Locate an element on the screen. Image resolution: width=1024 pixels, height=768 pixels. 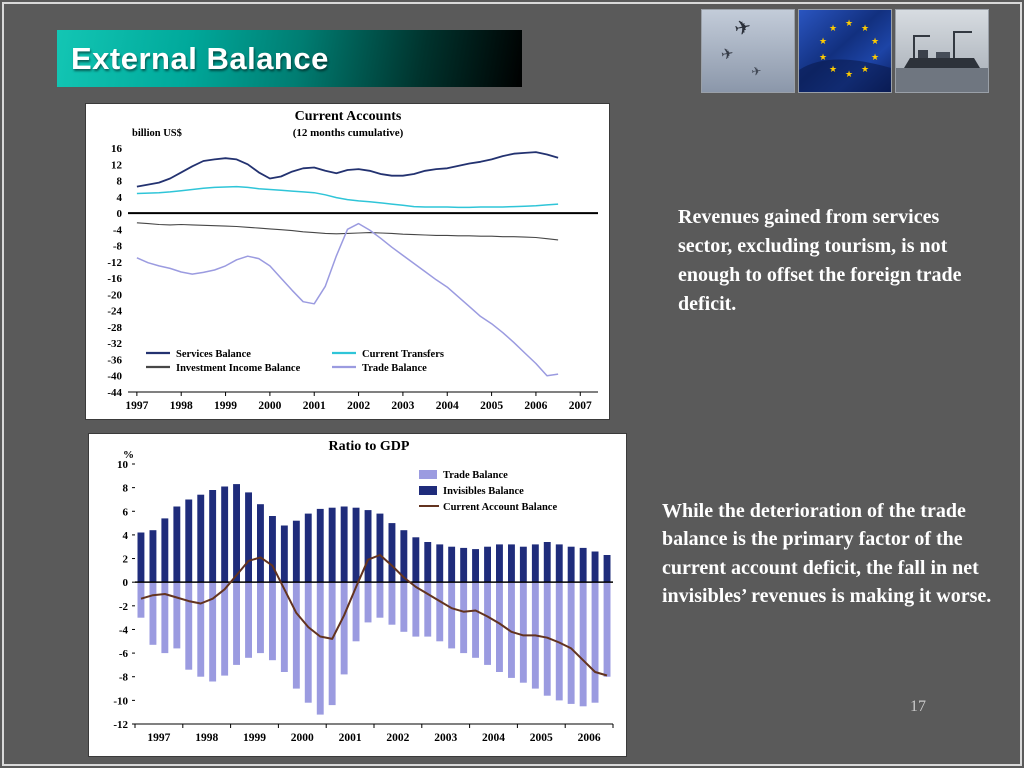
title-banner: External Balance is located at coordinates (289, 58).